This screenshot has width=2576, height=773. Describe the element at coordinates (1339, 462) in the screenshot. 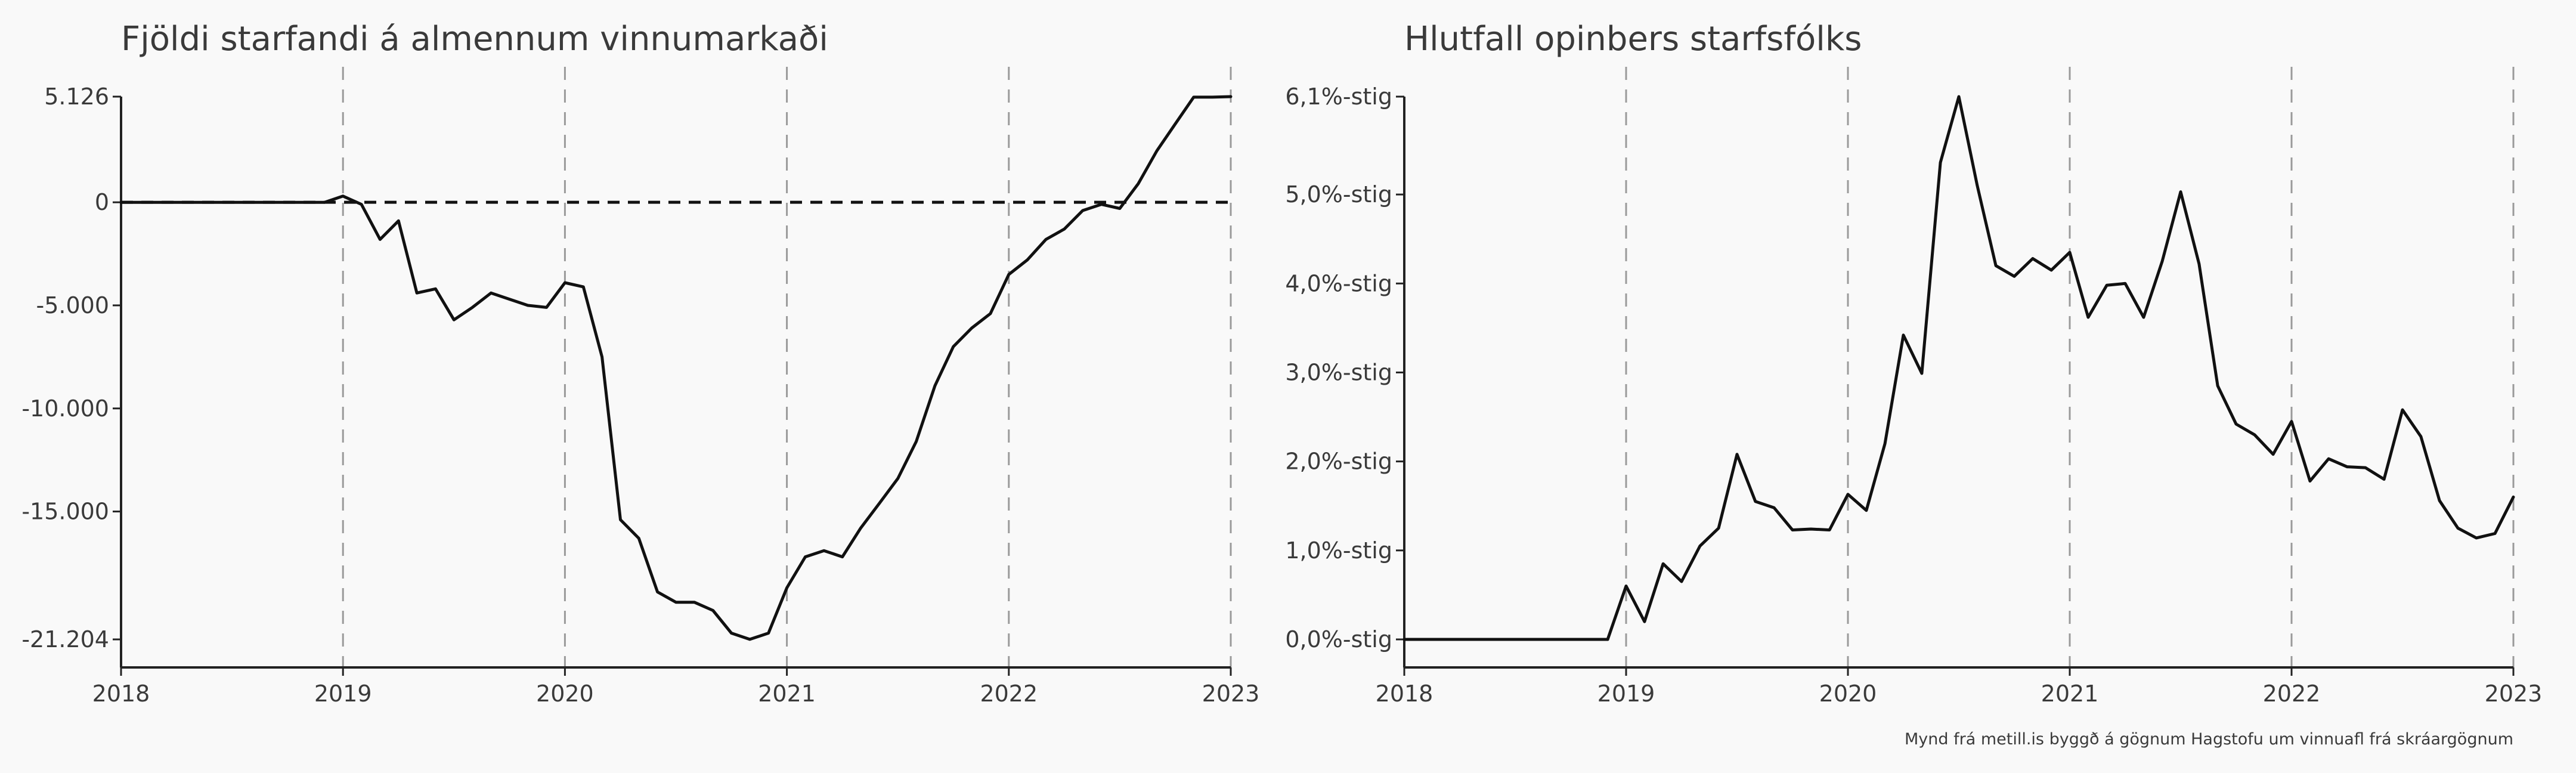

I see `right-y-tick-label: 2,0%-stig` at that location.